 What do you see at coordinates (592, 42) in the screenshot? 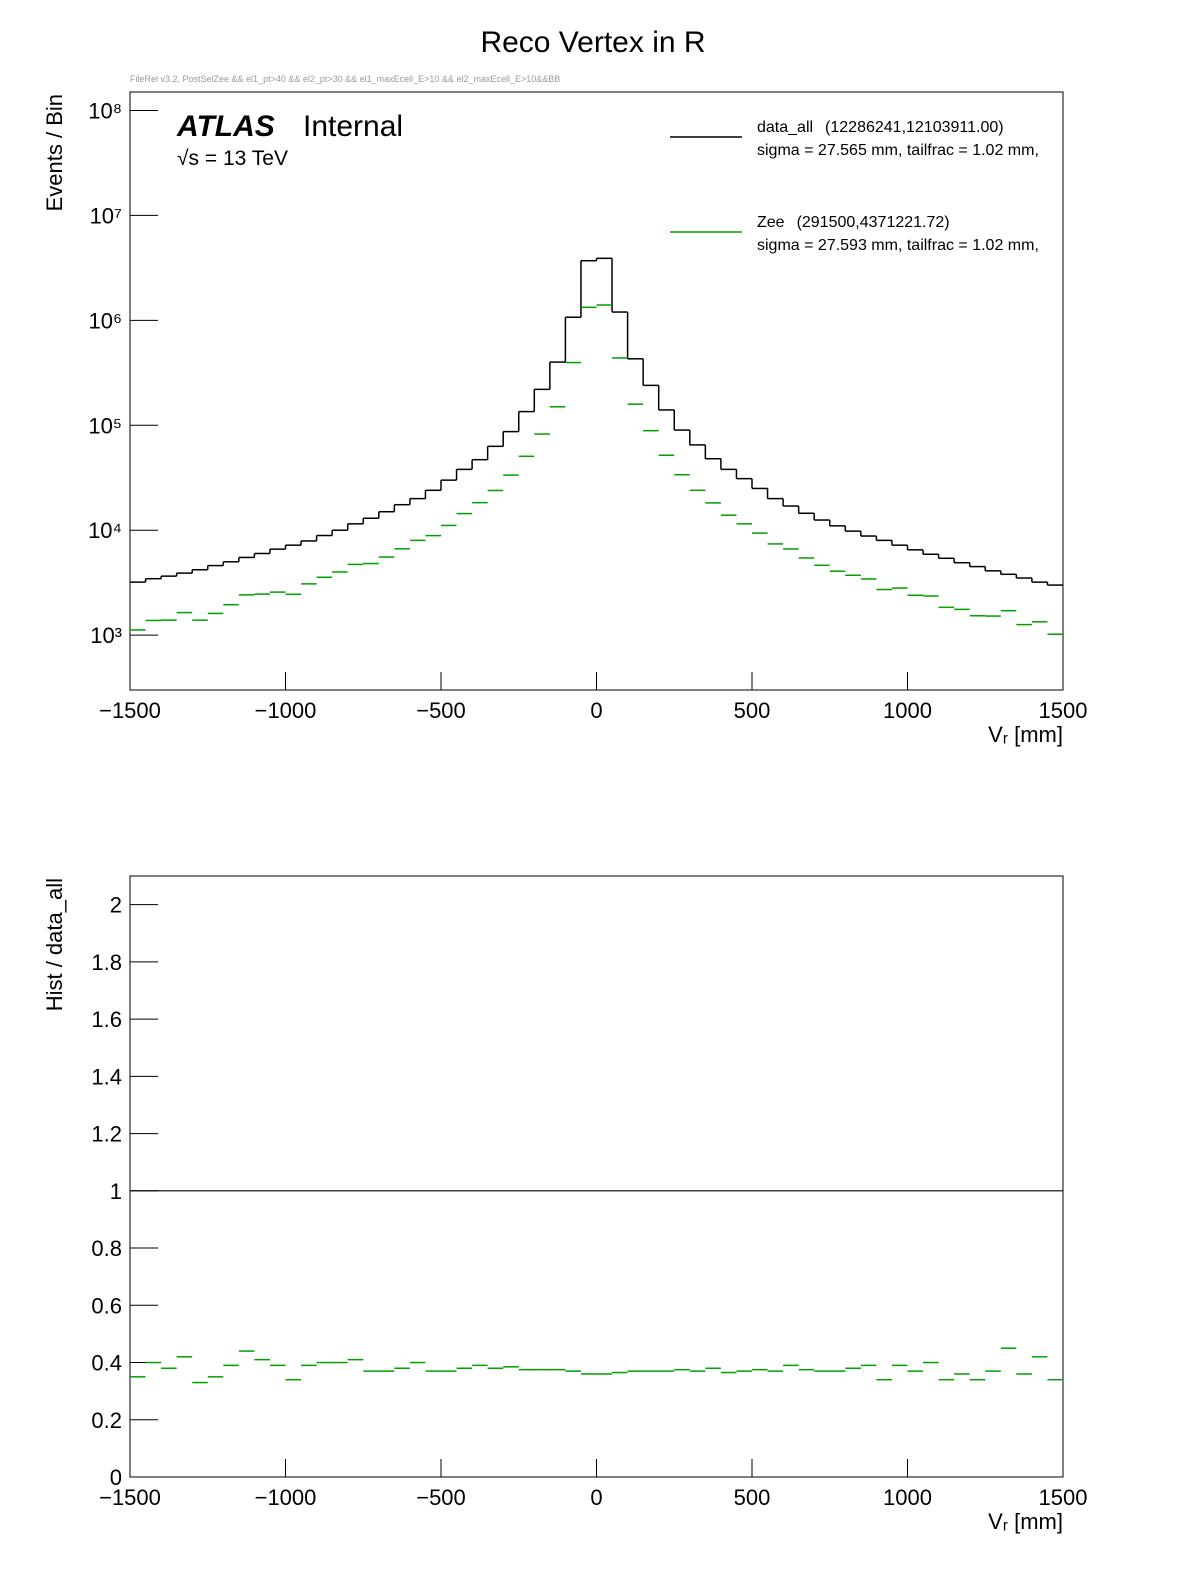
I see `chart-title: Reco Vertex in R` at bounding box center [592, 42].